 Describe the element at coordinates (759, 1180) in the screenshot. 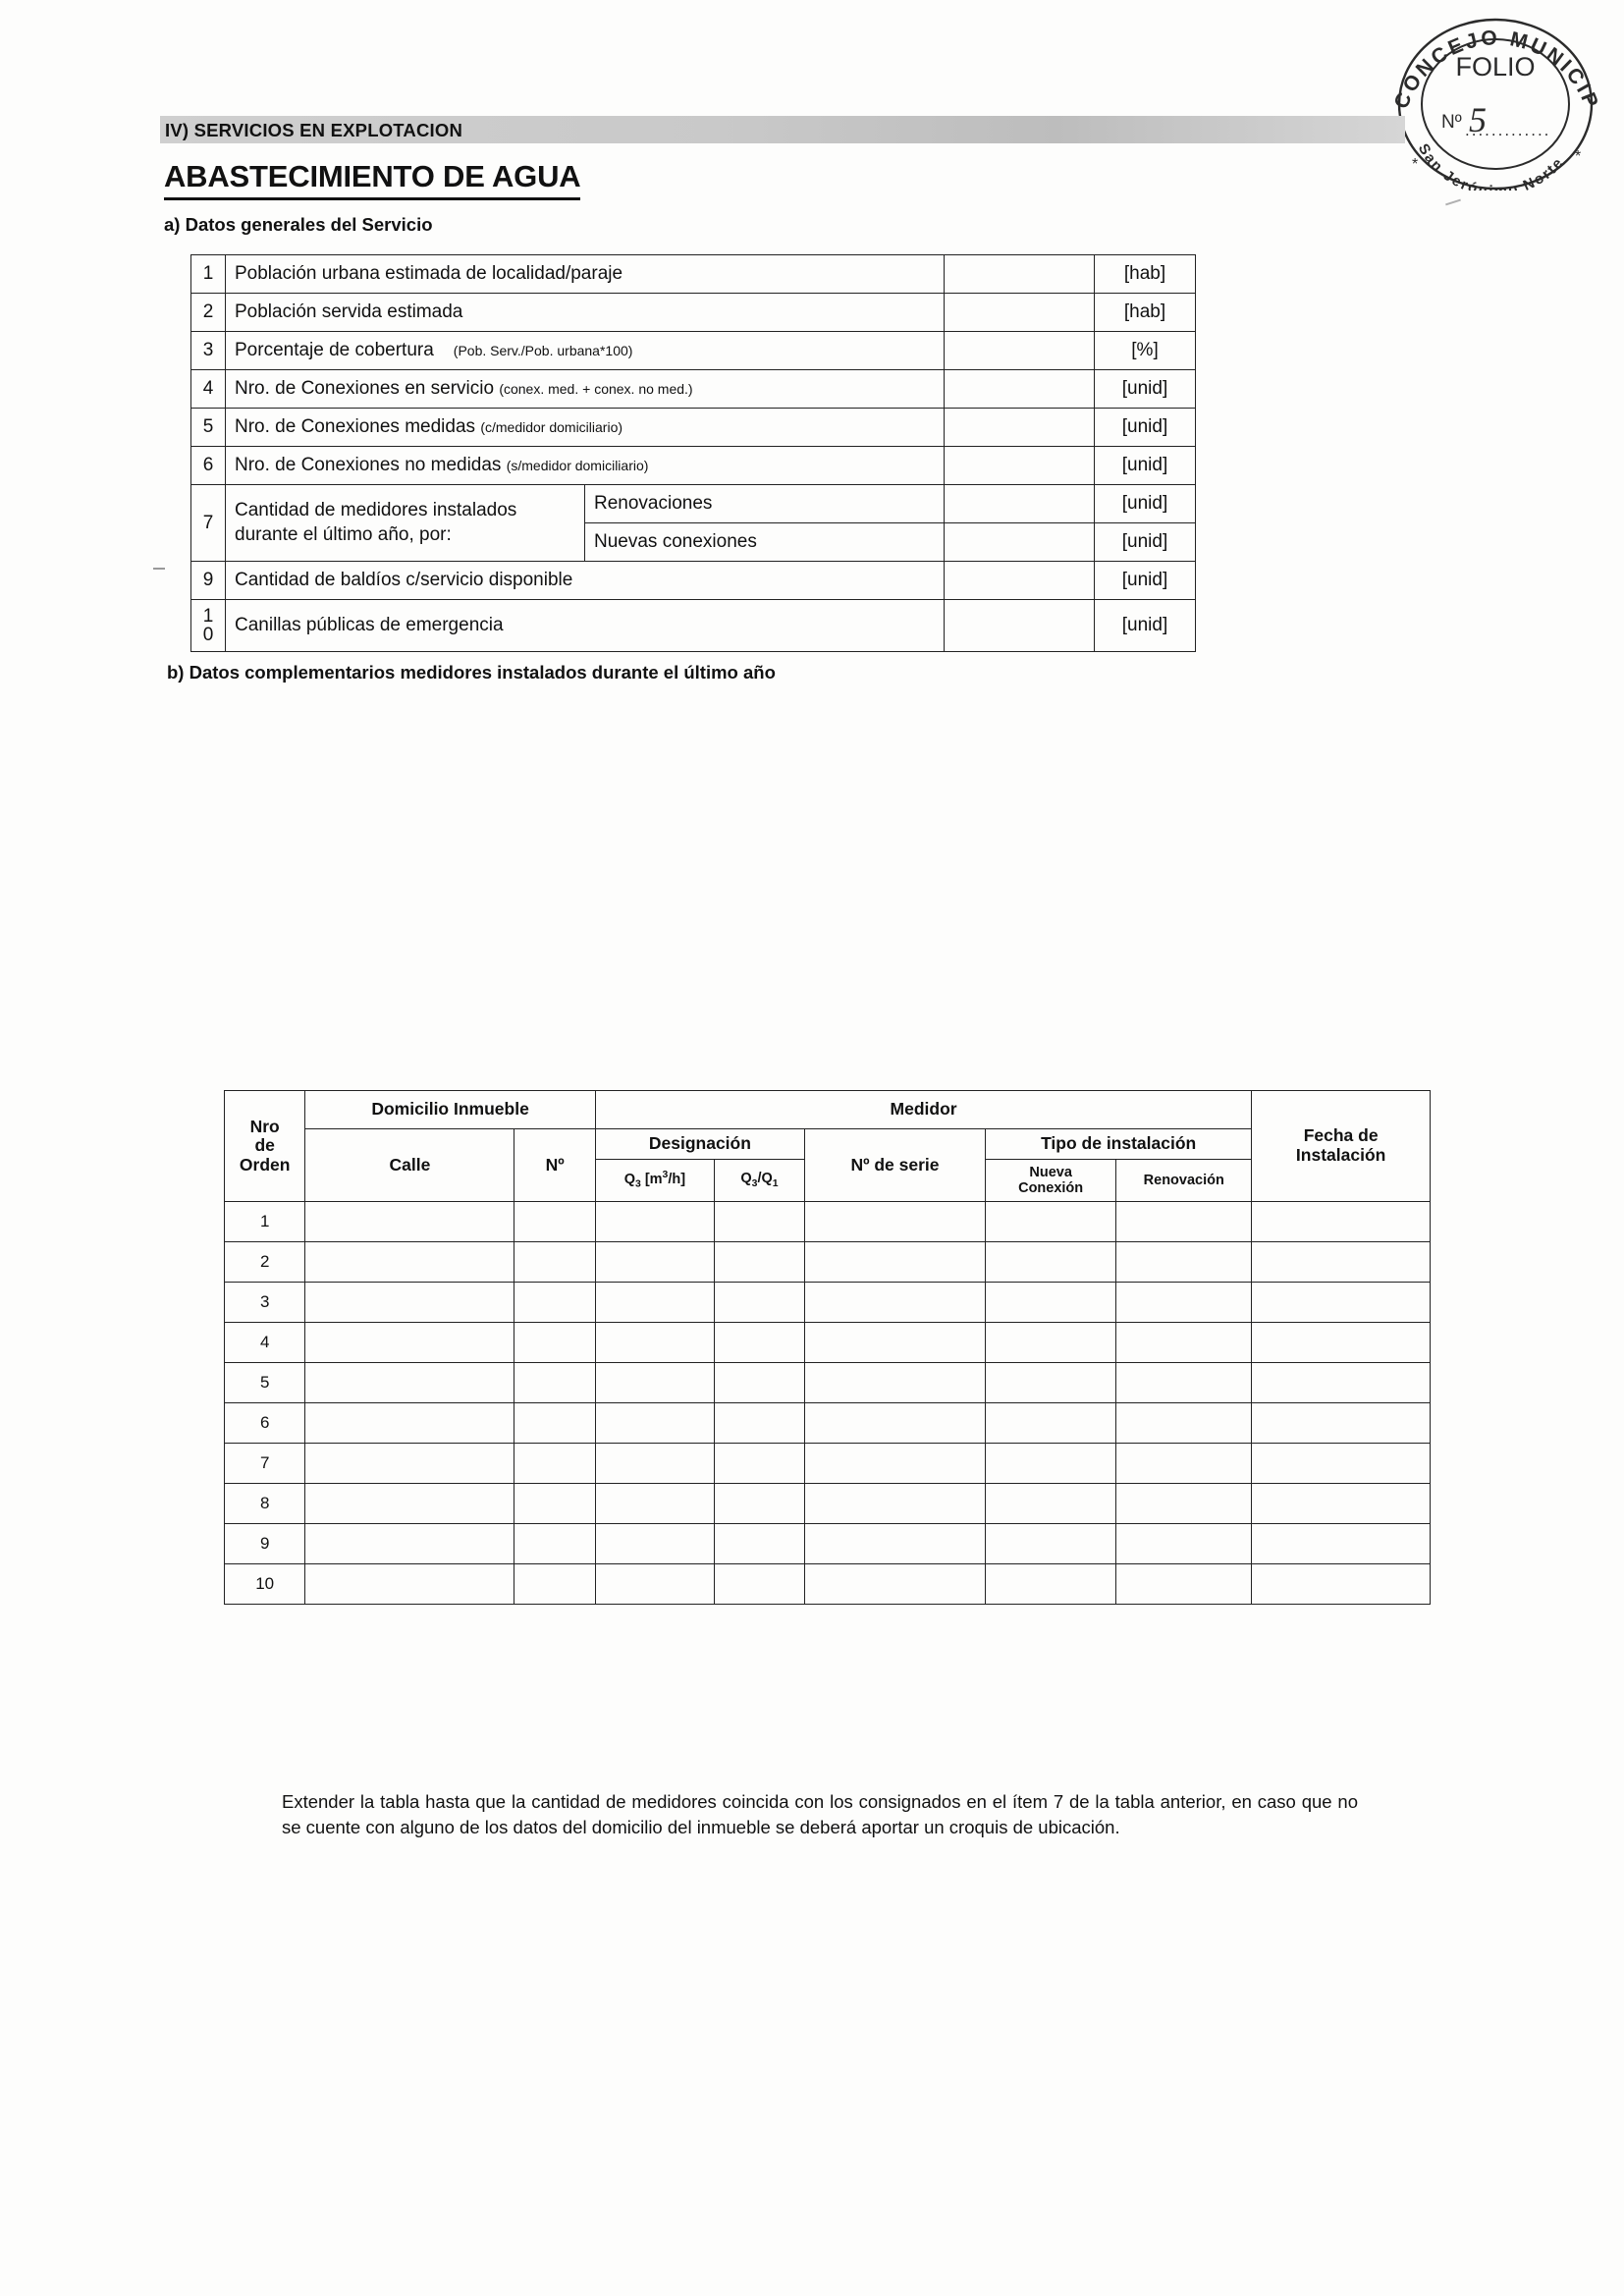

I see `col-header-q3-q1: Q3/Q1` at that location.